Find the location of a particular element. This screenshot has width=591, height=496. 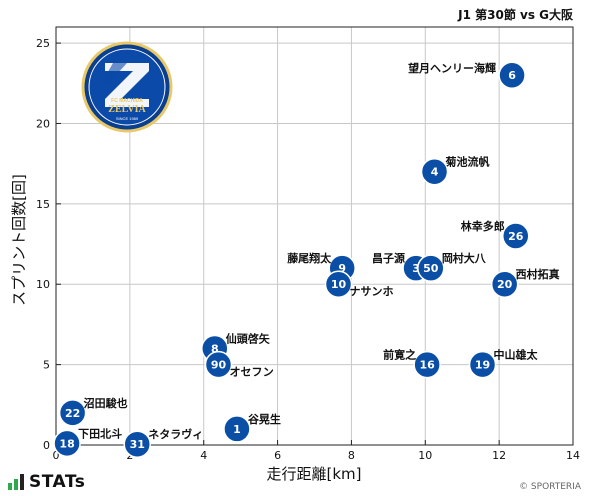

logo-top-text: FC MACHIDA is located at coordinates (127, 101).